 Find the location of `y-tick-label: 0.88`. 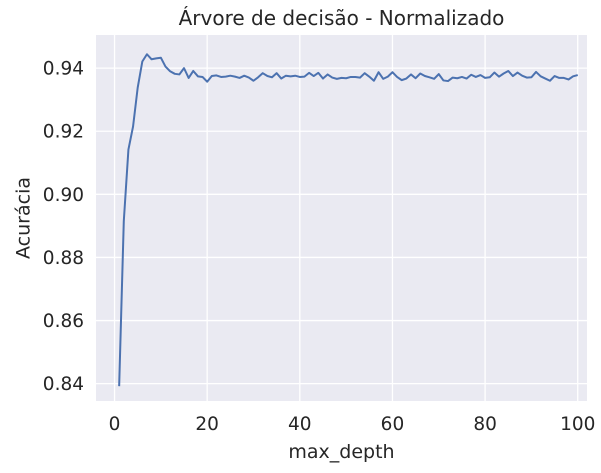

y-tick-label: 0.88 is located at coordinates (63, 258).